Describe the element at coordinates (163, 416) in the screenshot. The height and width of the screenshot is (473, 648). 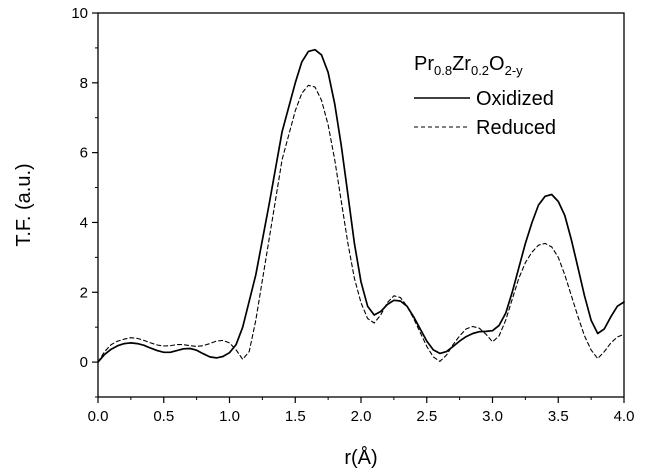
I see `x-tick-label: 0.5` at that location.